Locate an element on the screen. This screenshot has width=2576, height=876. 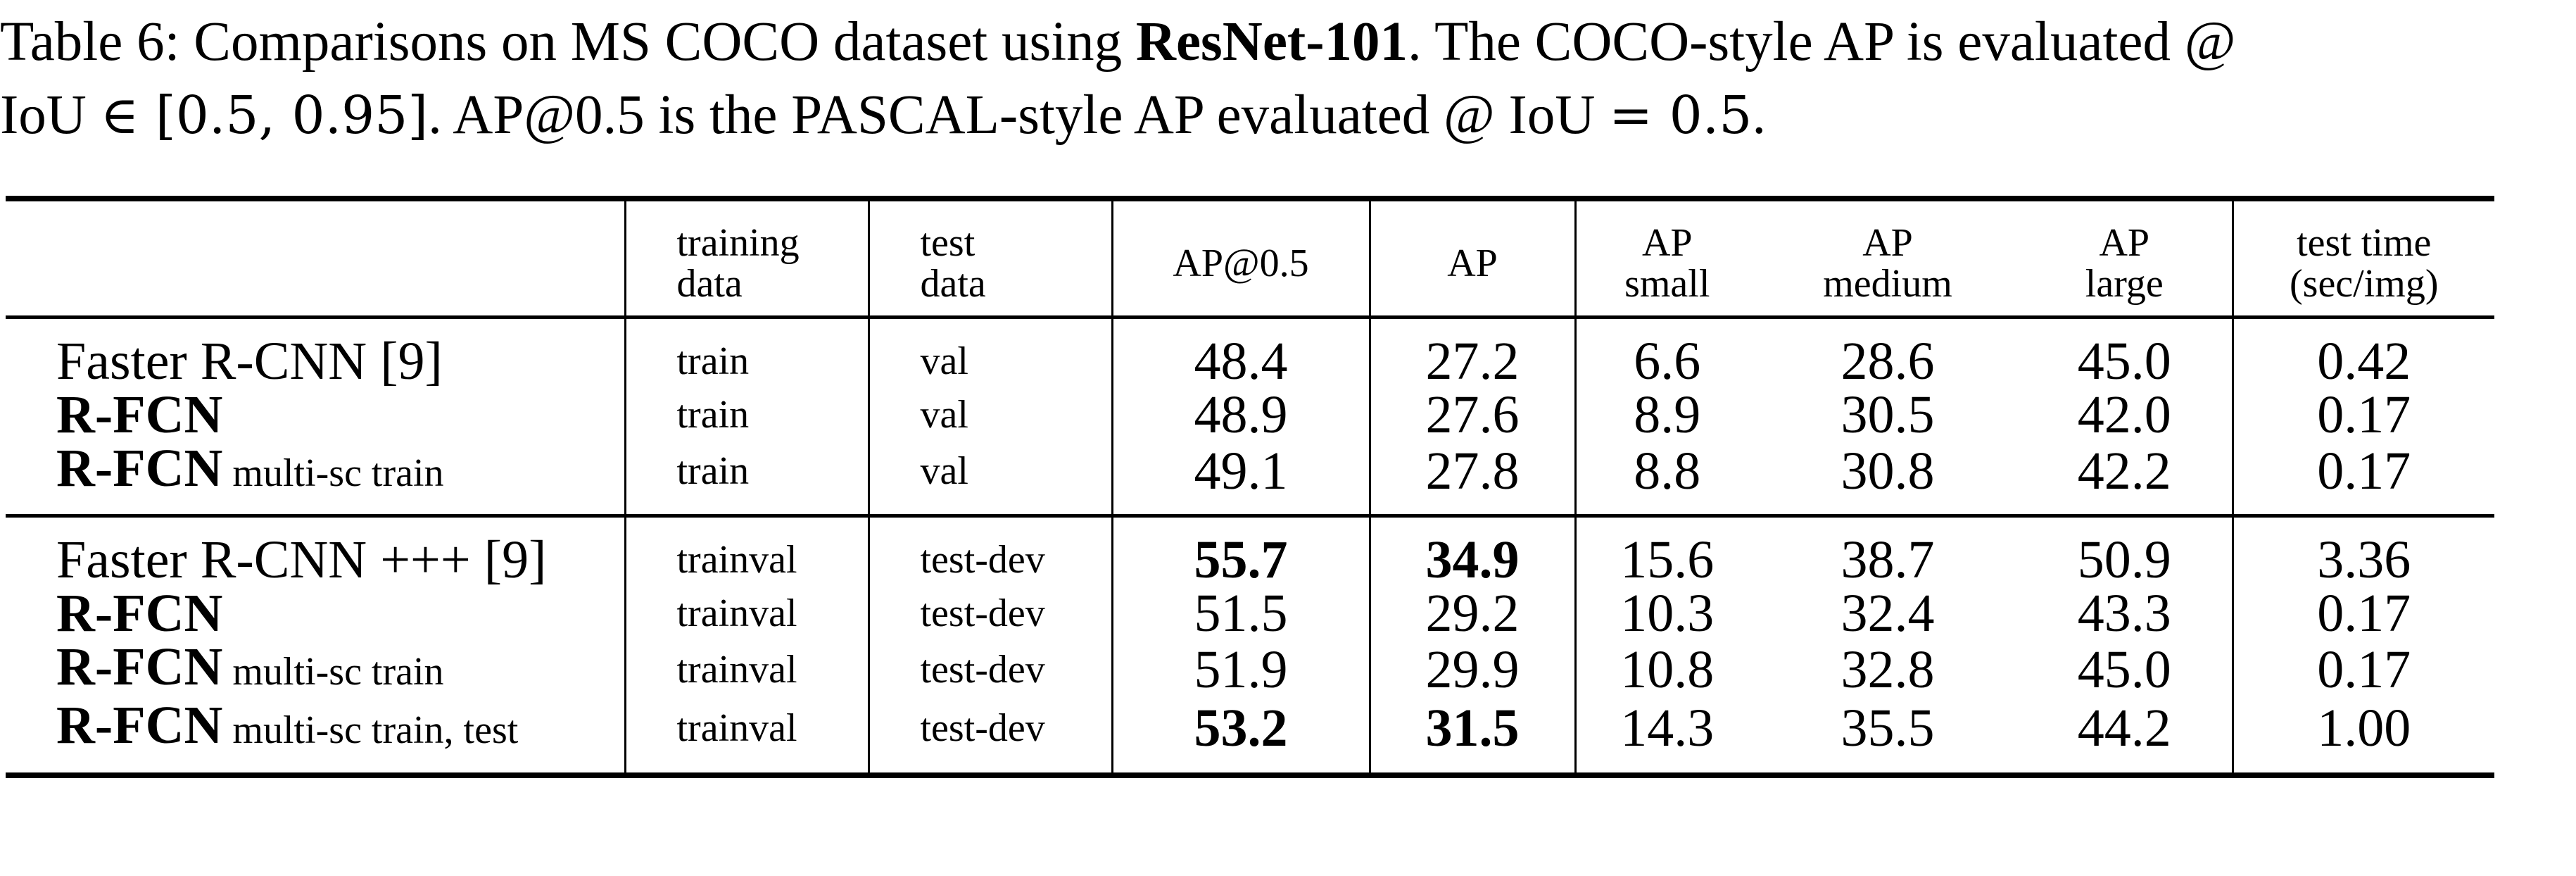
test-time-cell: 1.00 is located at coordinates (2362, 737).